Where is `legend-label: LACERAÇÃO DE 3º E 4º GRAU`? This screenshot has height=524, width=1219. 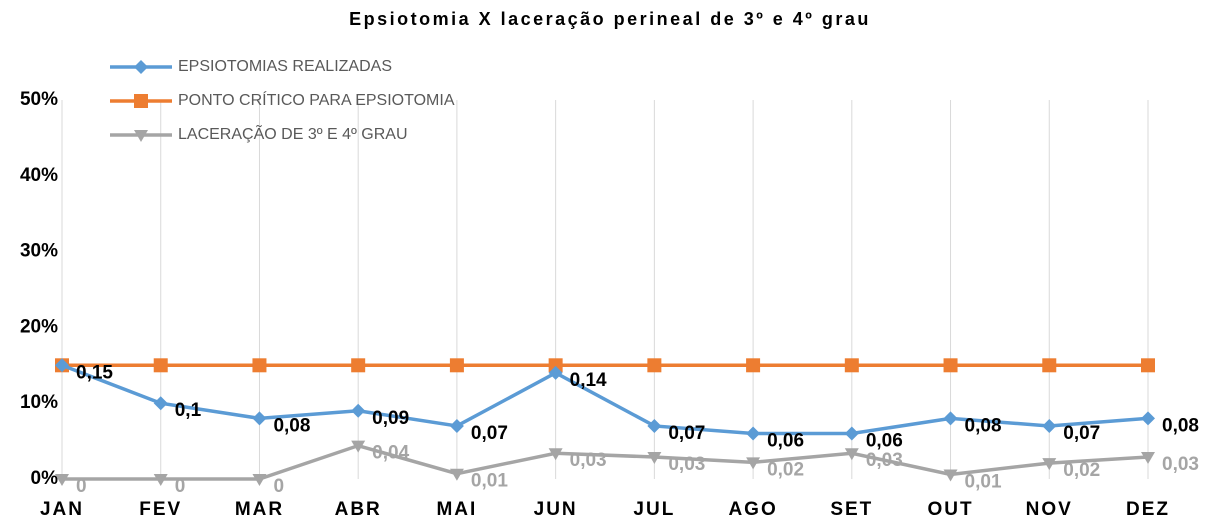 legend-label: LACERAÇÃO DE 3º E 4º GRAU is located at coordinates (293, 133).